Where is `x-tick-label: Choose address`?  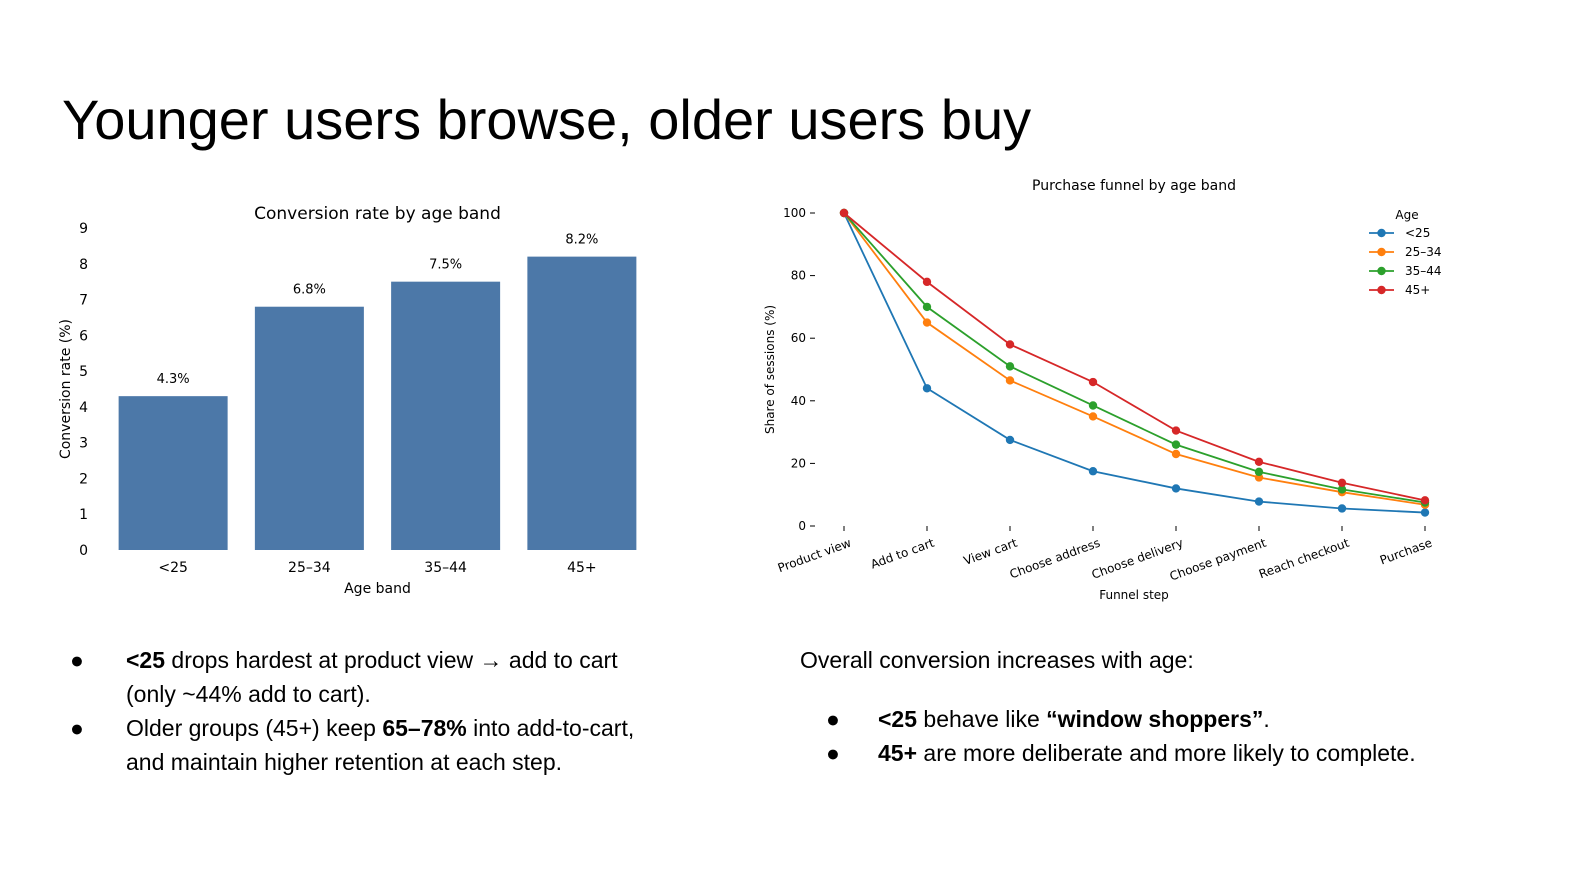 x-tick-label: Choose address is located at coordinates (1055, 559).